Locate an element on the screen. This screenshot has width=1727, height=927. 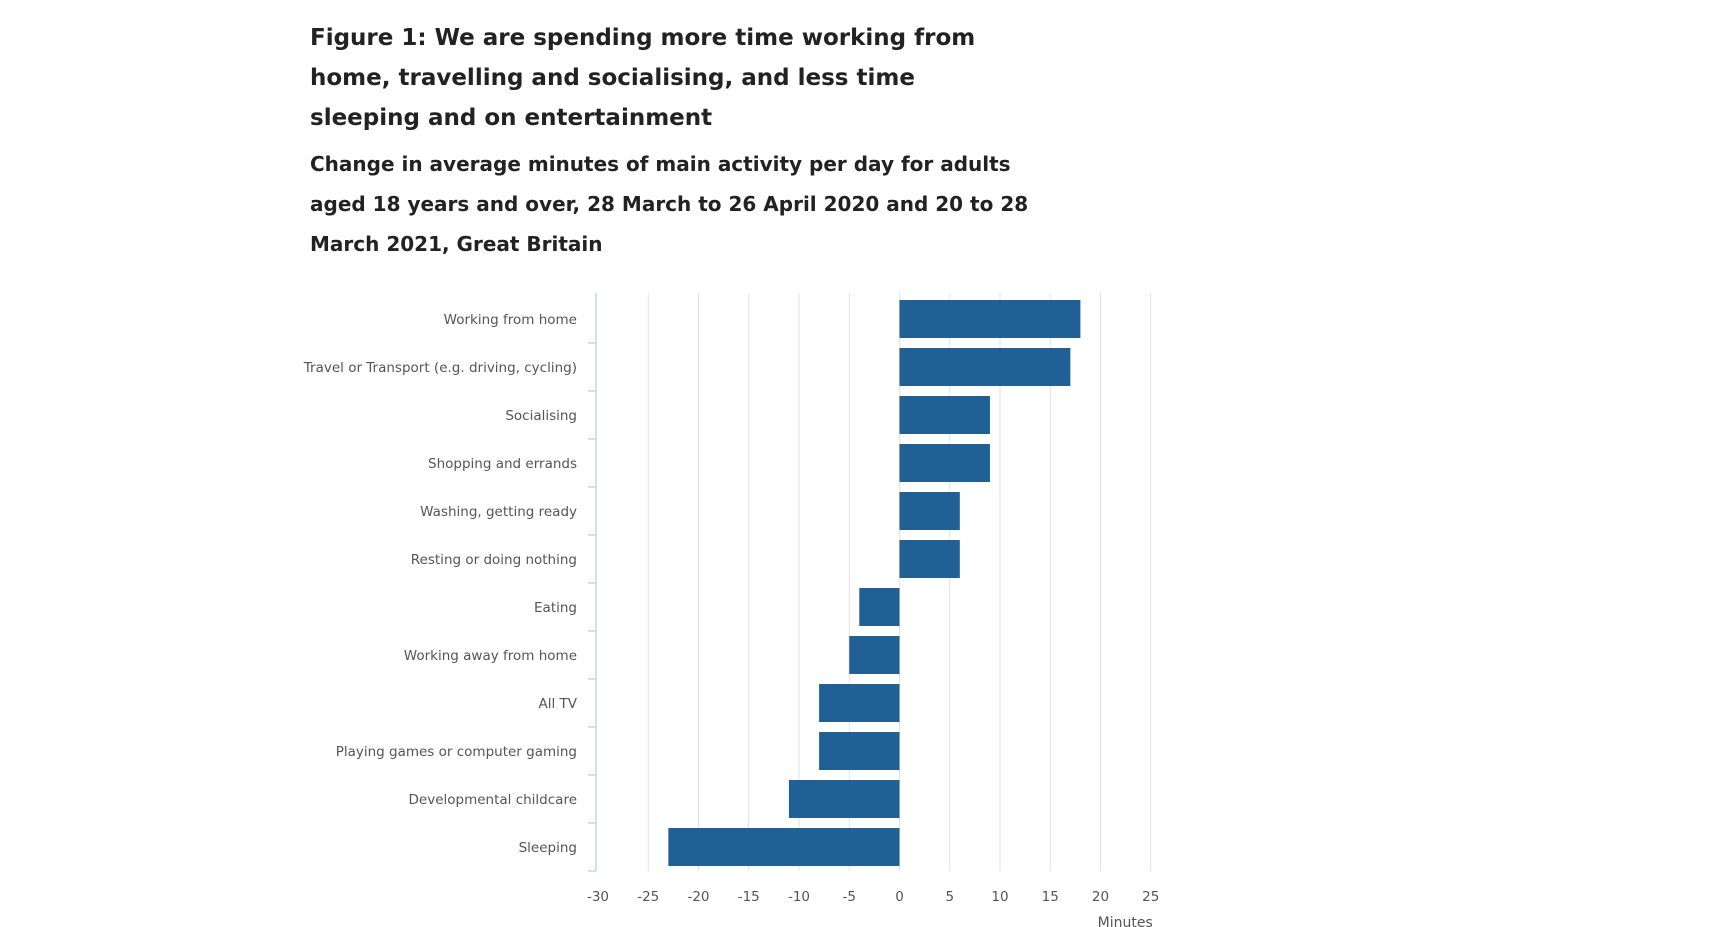
x-tick-label: -15 is located at coordinates (749, 897).